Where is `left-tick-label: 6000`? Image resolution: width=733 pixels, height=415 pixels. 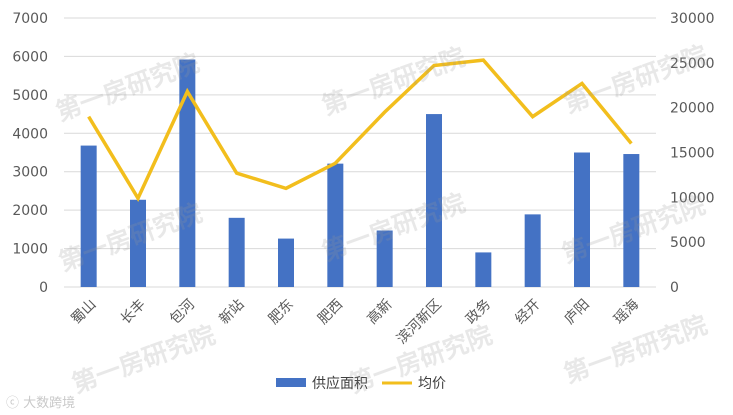
left-tick-label: 6000 is located at coordinates (30, 57).